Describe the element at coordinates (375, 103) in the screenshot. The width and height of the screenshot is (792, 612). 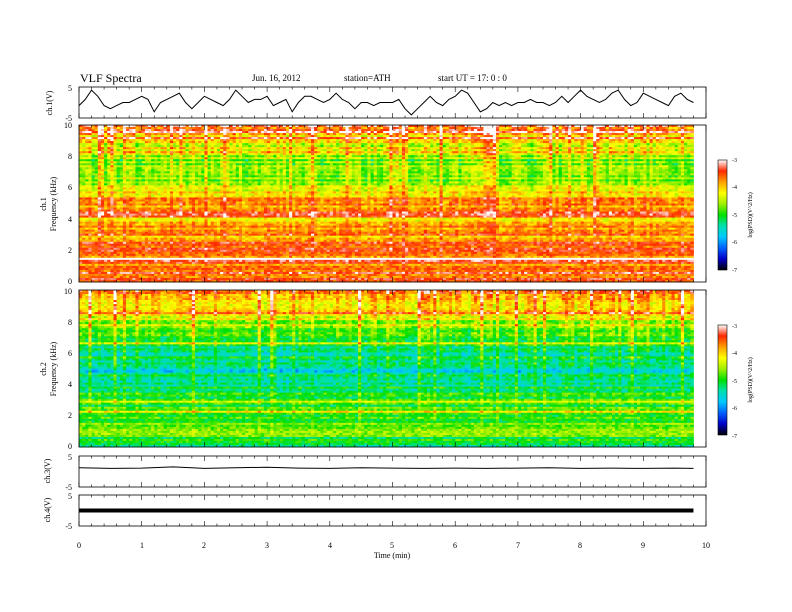
I see `ch1-panel: 5 -5 ch.1(V)` at that location.